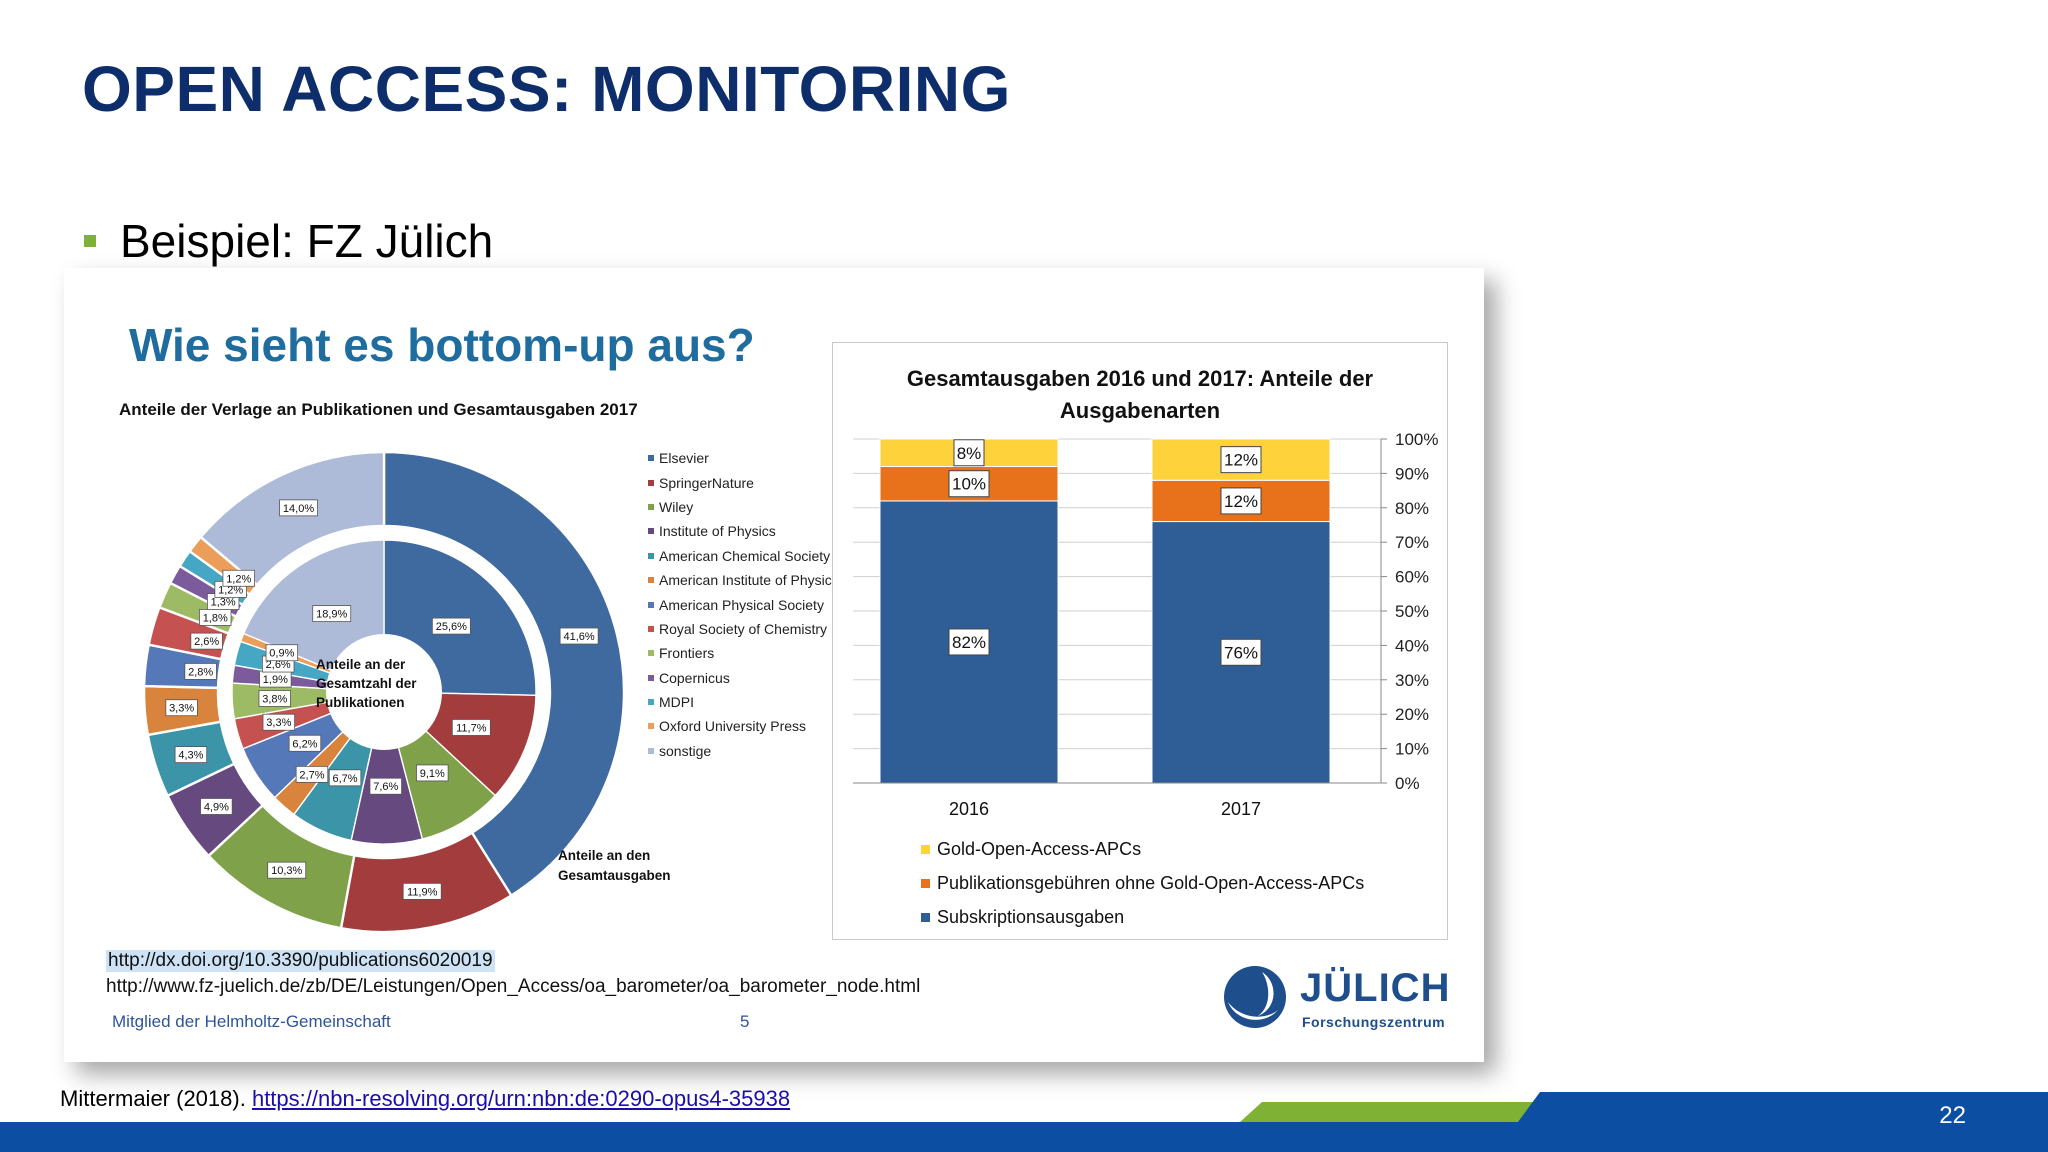 This screenshot has height=1152, width=2048. I want to click on svg-text: 6,2%, so click(304, 744).